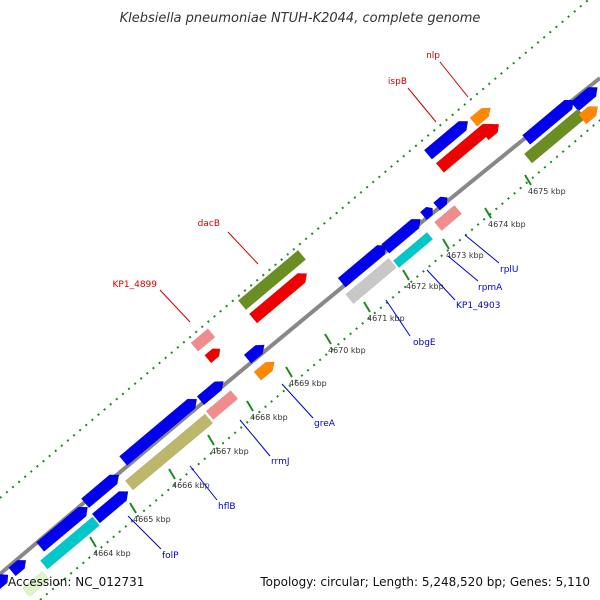 This screenshot has width=600, height=600. Describe the element at coordinates (280, 462) in the screenshot. I see `gene-label-rrmj: rrmJ` at that location.